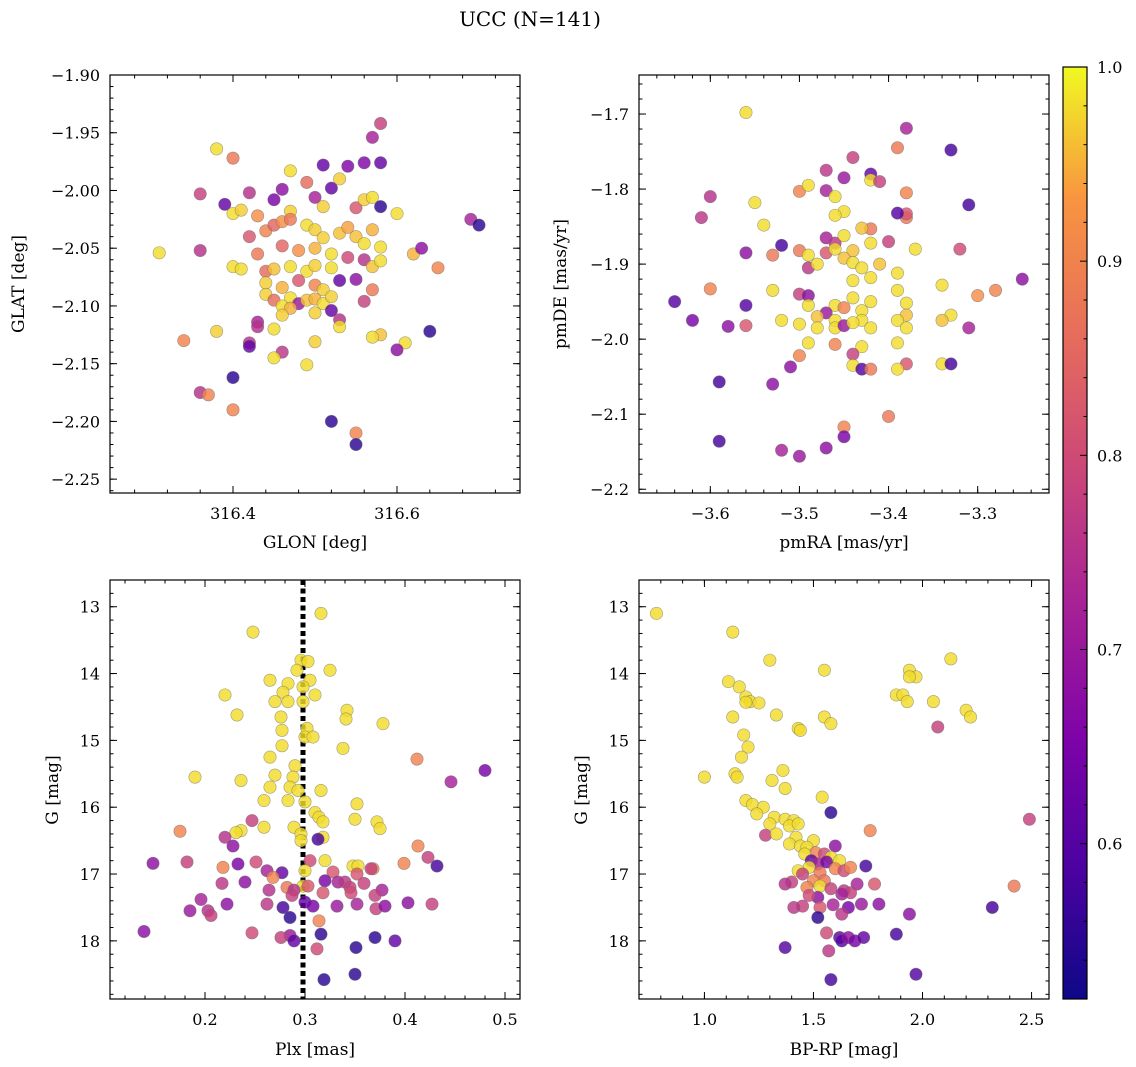 This screenshot has height=1067, width=1136. Describe the element at coordinates (204, 1019) in the screenshot. I see `x-tick-label: 0.2` at that location.